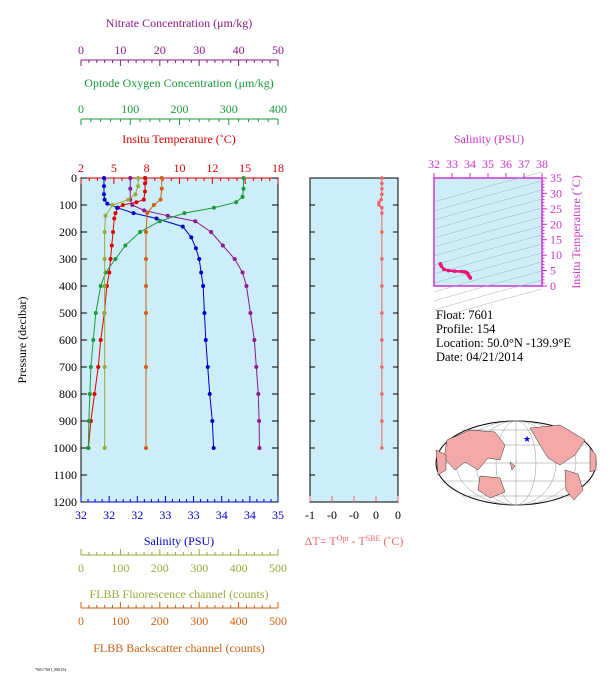  I want to click on float-id: Float: 7601, so click(465, 315).